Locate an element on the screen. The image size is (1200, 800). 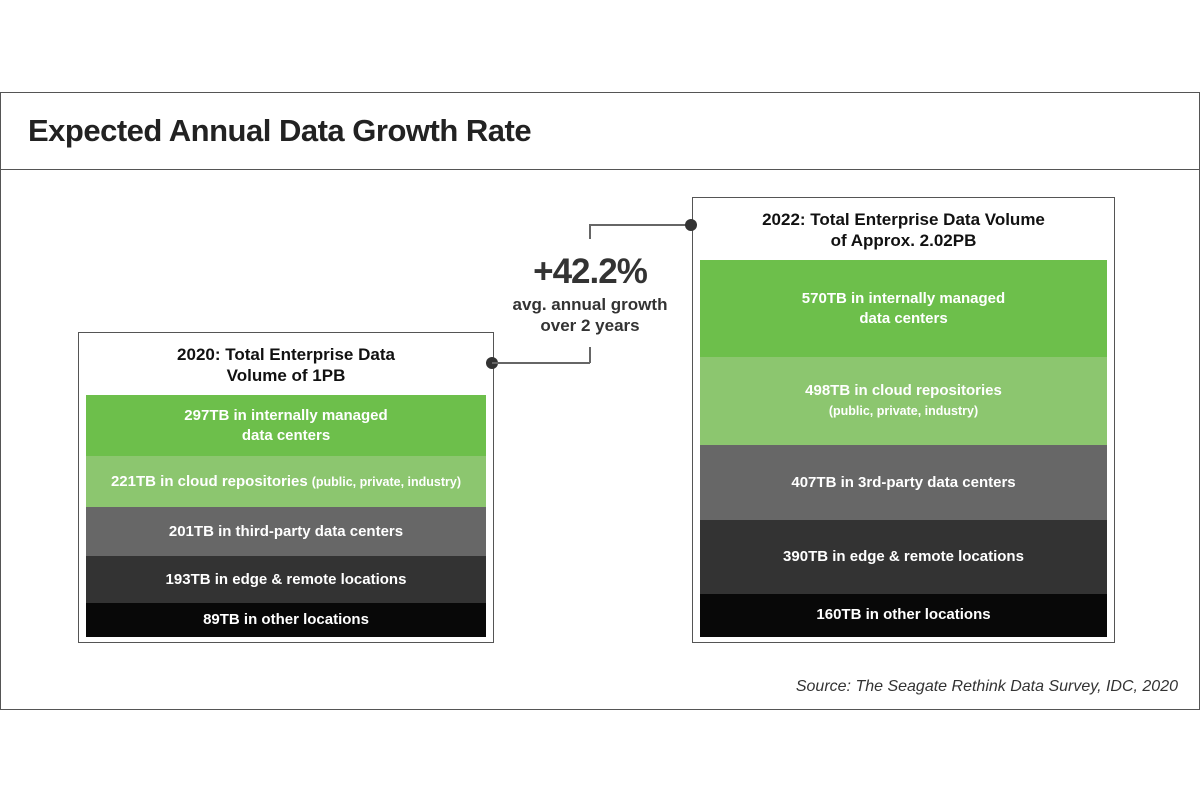
bar-2020-segment-4: 89TB in other locations is located at coordinates (286, 620).